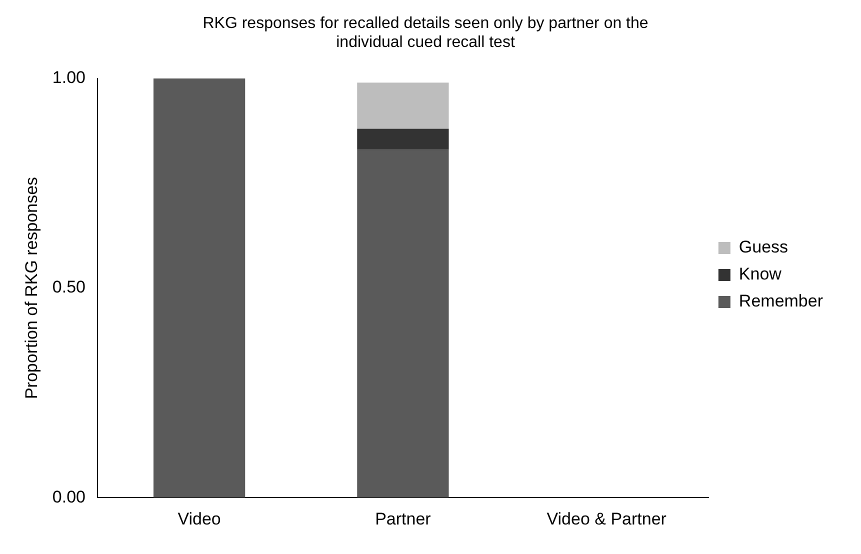  Describe the element at coordinates (763, 247) in the screenshot. I see `legend-label: Guess` at that location.